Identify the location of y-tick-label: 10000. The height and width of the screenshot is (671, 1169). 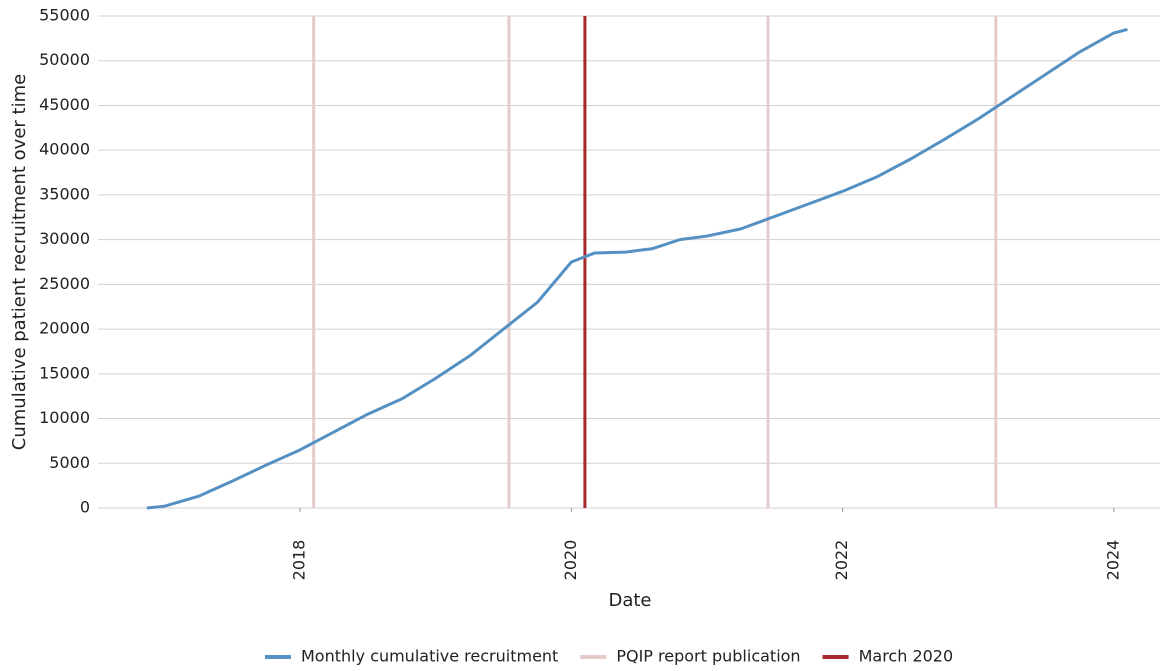
(64, 417).